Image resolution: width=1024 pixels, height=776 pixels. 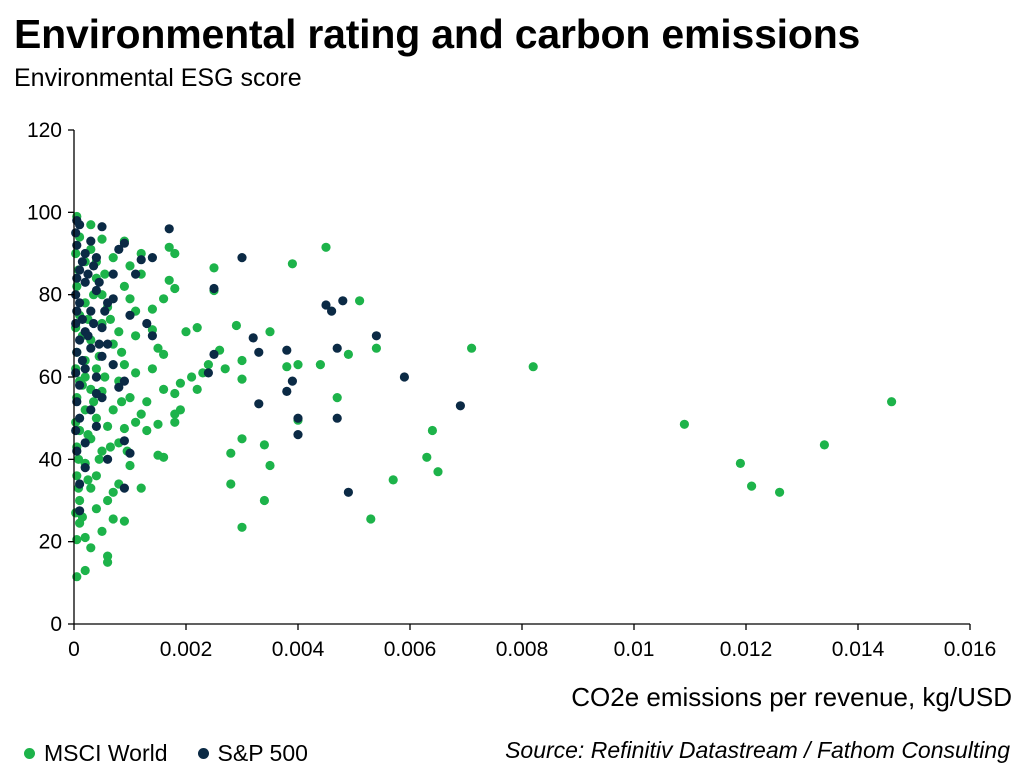 What do you see at coordinates (158, 78) in the screenshot?
I see `chart-subtitle: Environmental ESG score` at bounding box center [158, 78].